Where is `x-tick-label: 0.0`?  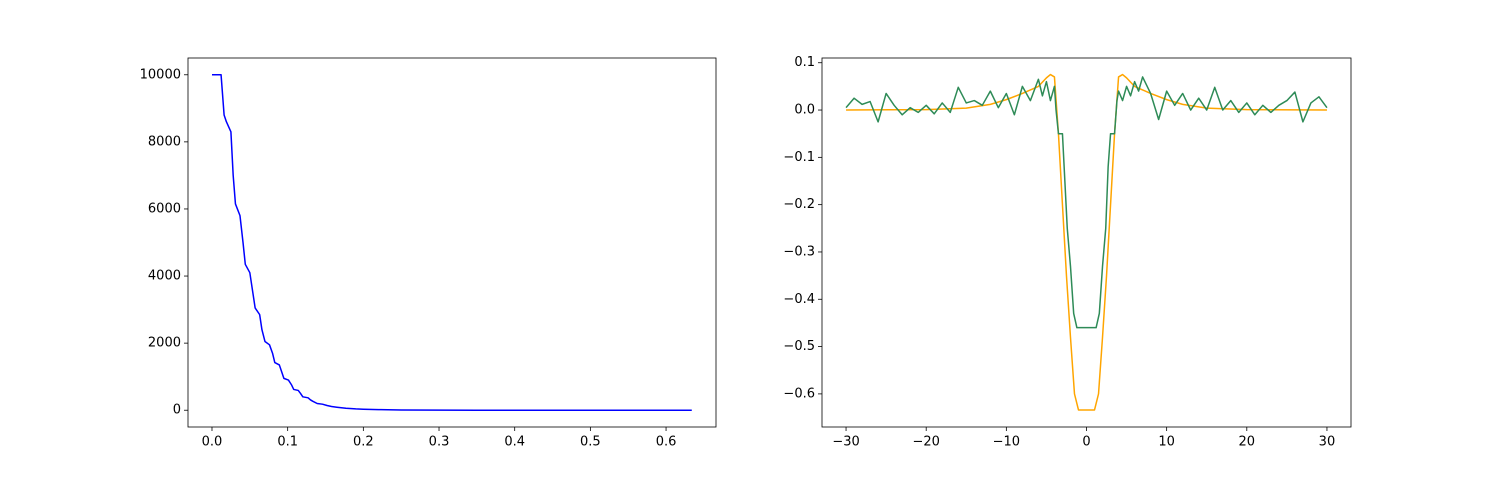 x-tick-label: 0.0 is located at coordinates (212, 442).